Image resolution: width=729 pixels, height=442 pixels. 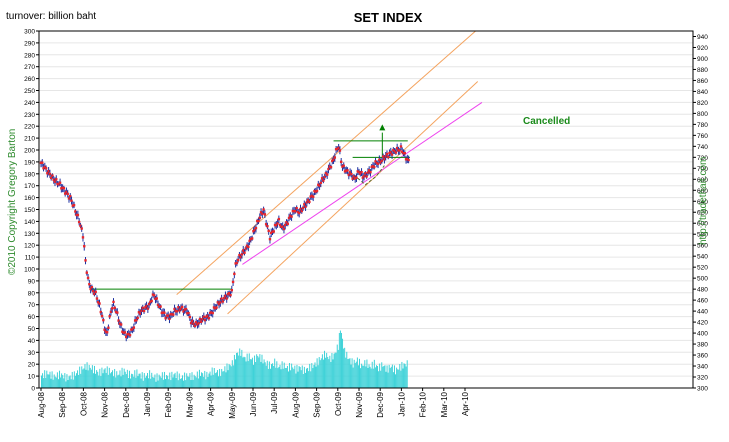 What do you see at coordinates (29, 32) in the screenshot?
I see `left-tick-label: 300` at bounding box center [29, 32].